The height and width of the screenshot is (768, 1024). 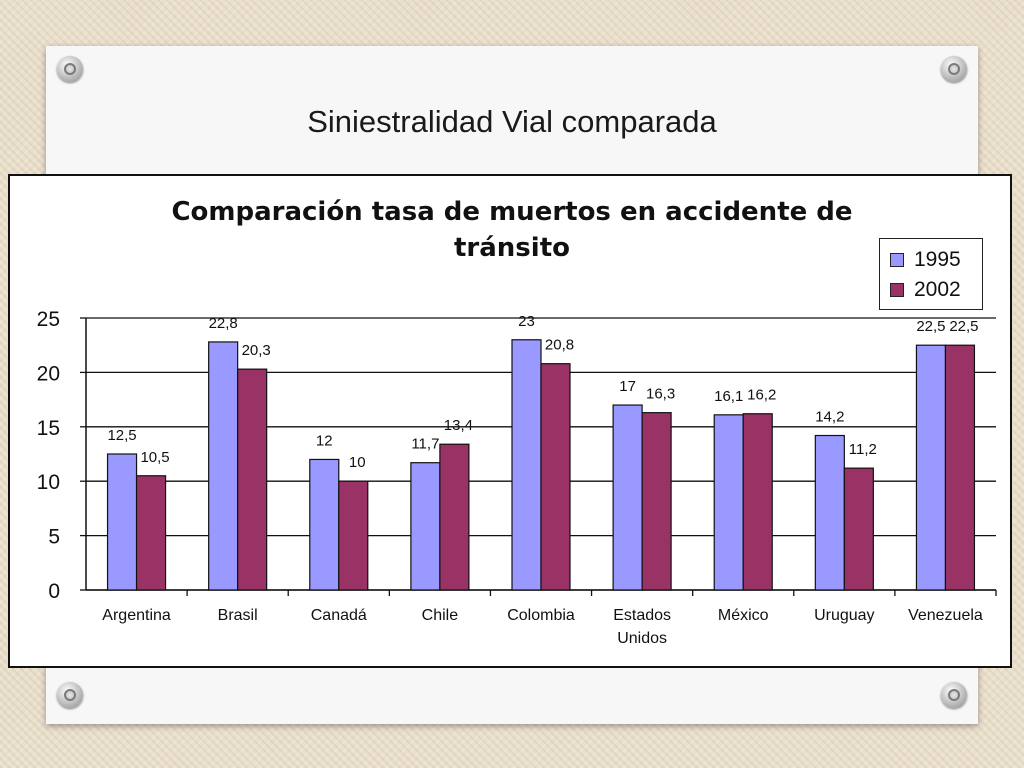 I want to click on data-label: 12, so click(x=324, y=440).